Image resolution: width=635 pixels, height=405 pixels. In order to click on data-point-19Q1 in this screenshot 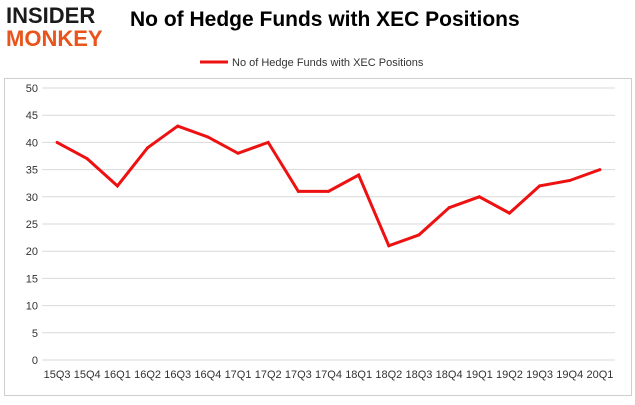, I will do `click(479, 197)`.